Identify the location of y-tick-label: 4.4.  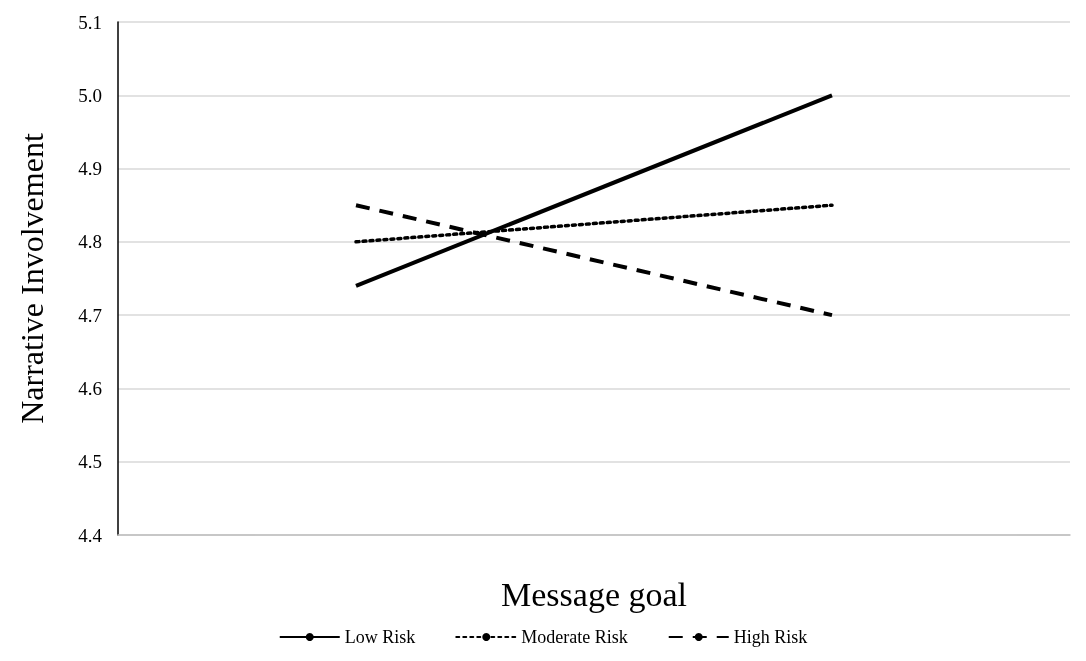
(90, 535).